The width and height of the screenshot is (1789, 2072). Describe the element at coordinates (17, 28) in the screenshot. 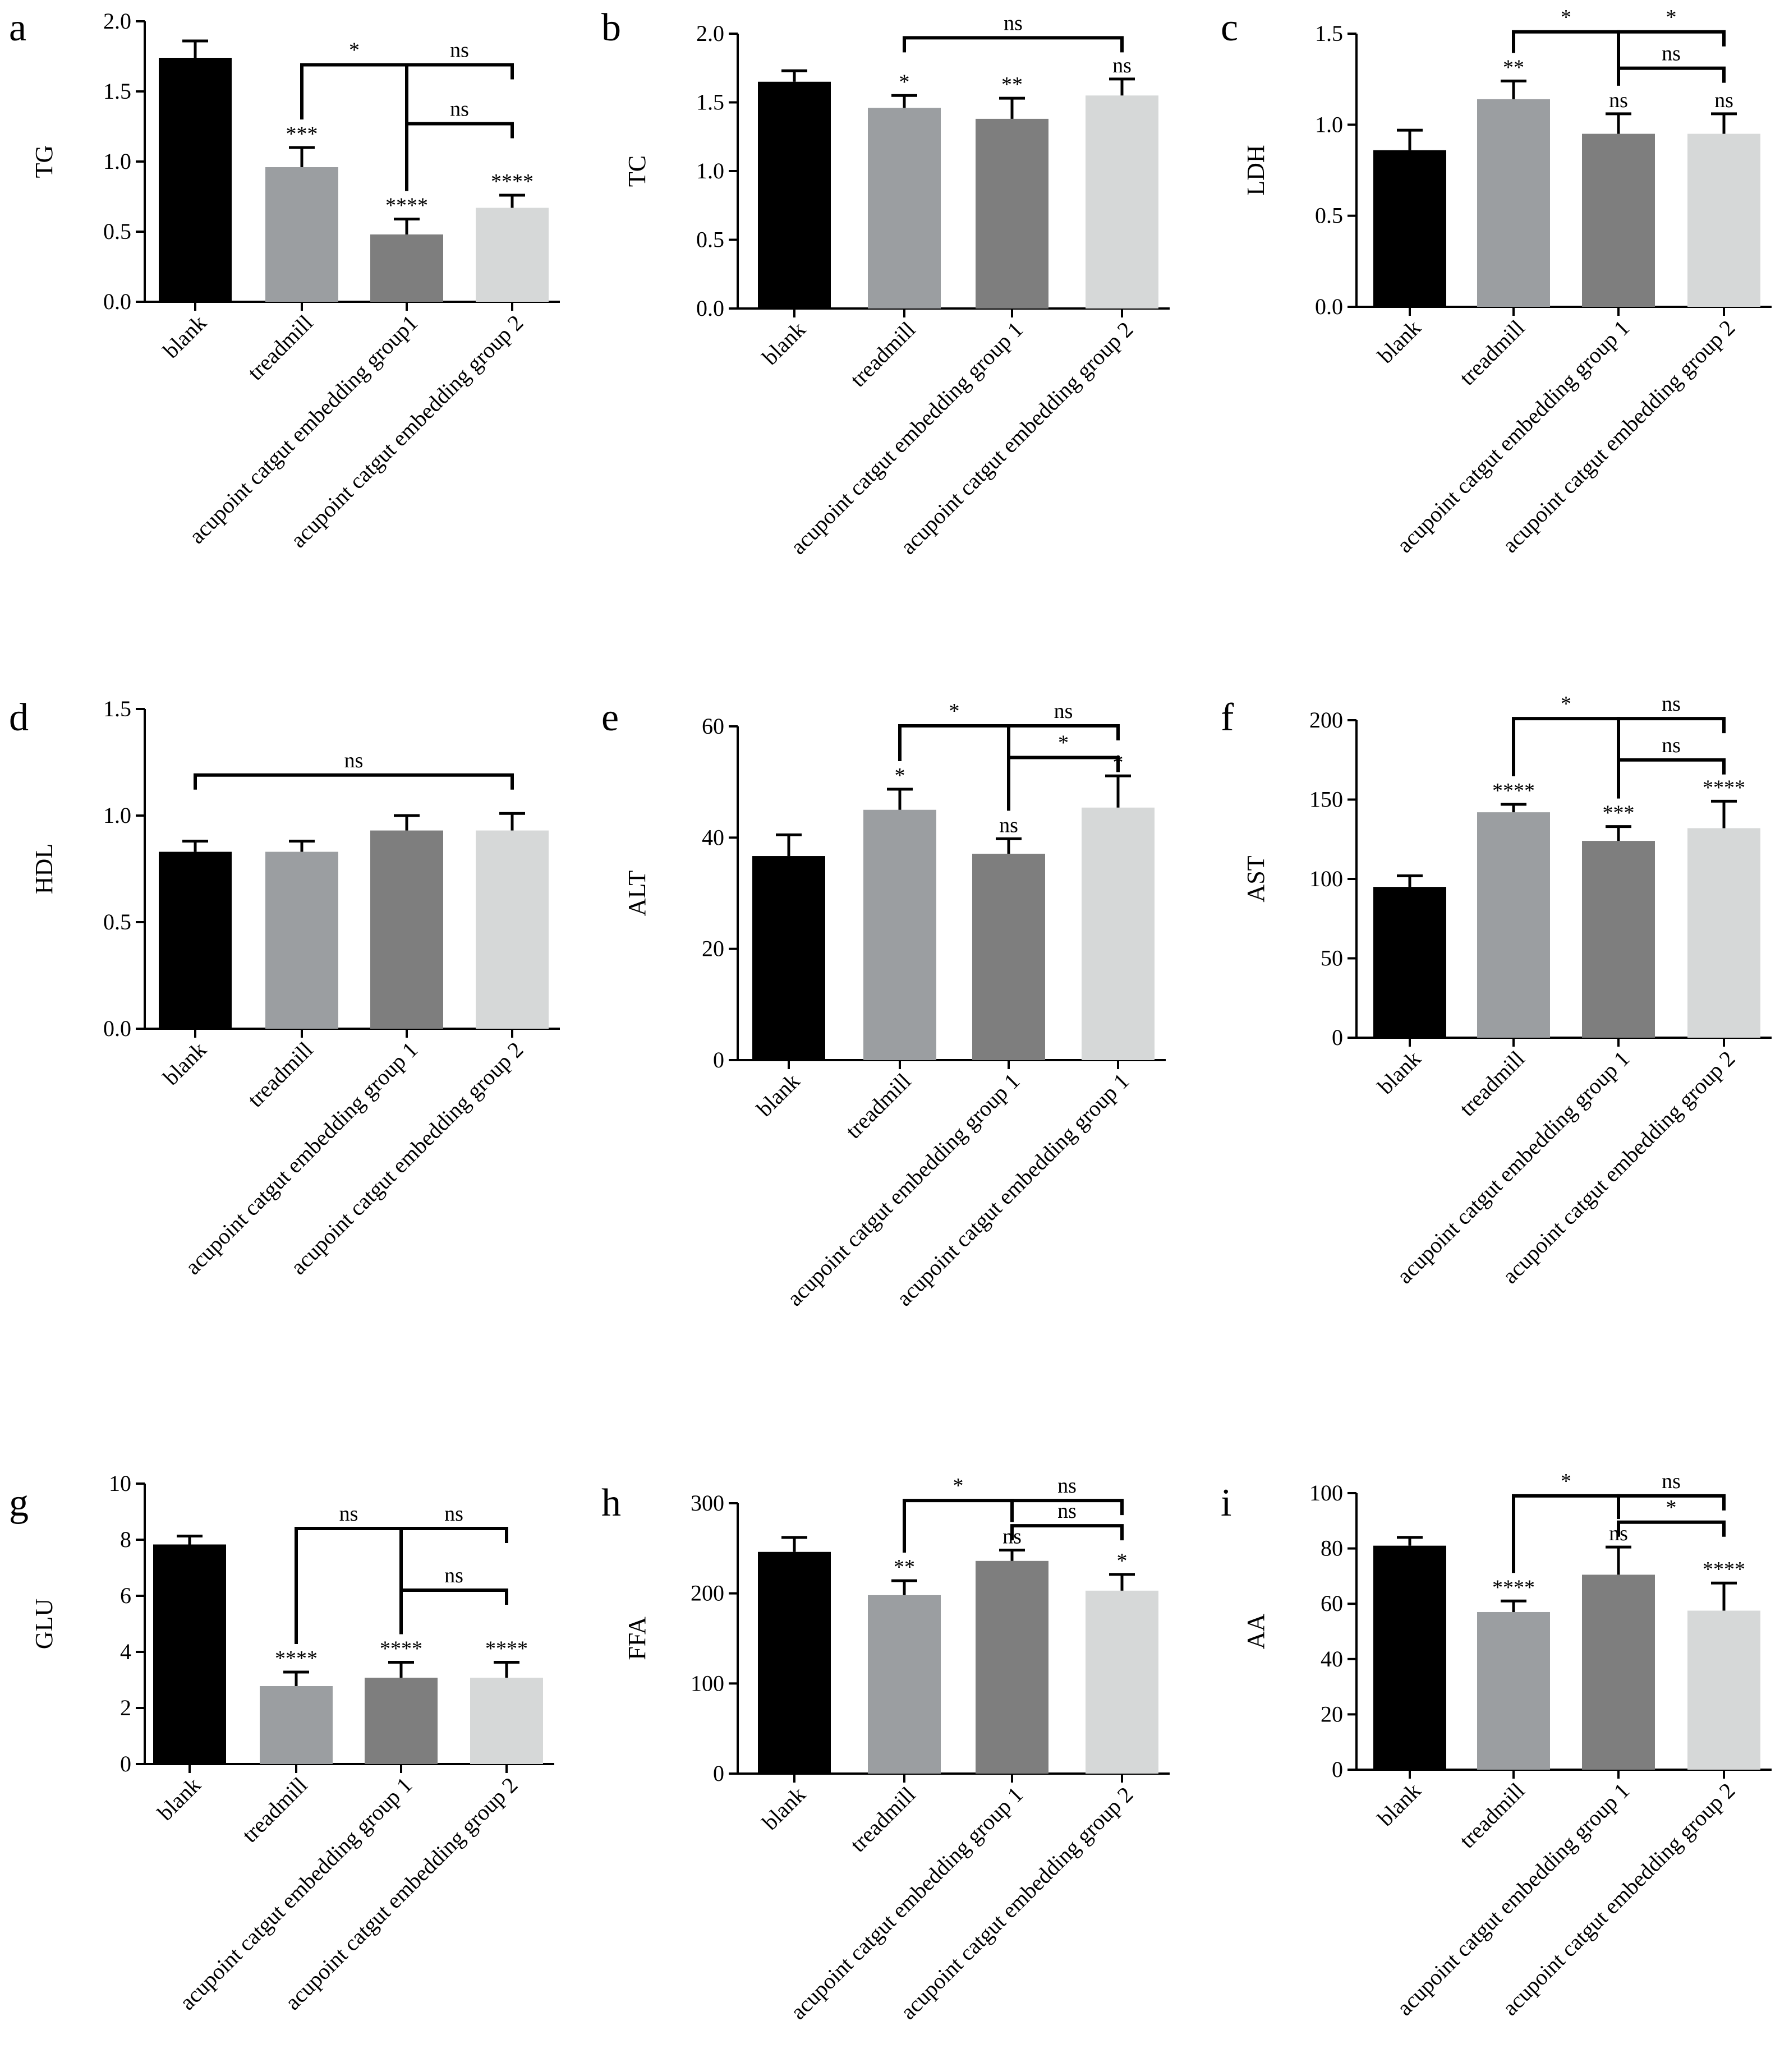

I see `panel-letter: a` at that location.